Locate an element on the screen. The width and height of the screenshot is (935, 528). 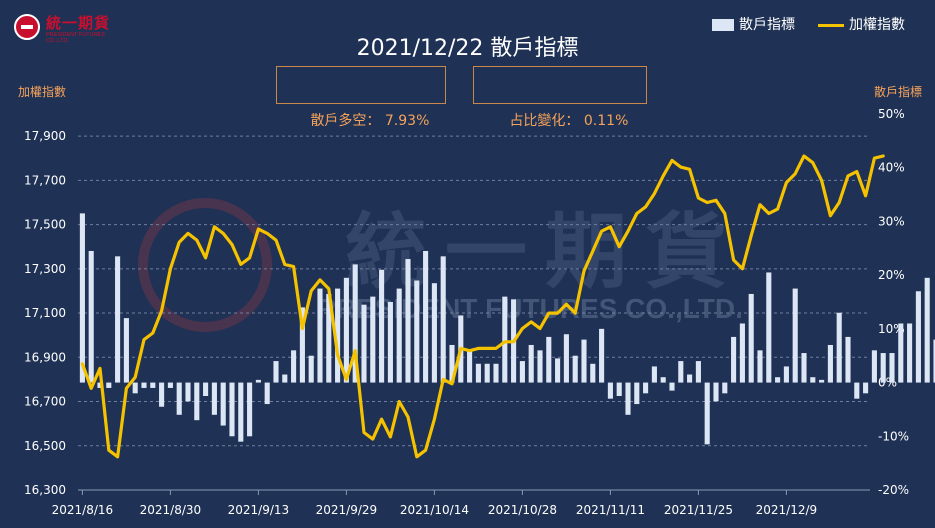
logo-mark-icon is located at coordinates (27, 27).